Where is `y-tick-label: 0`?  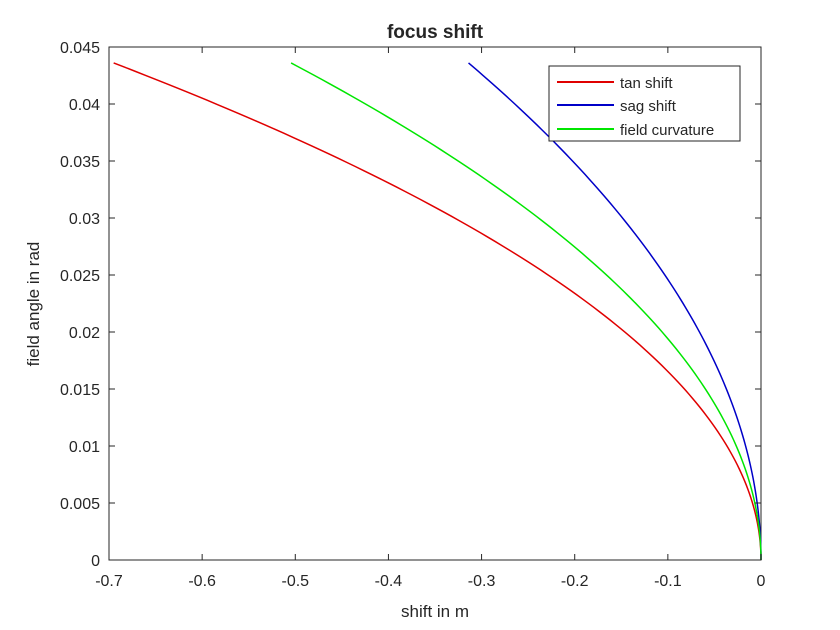 y-tick-label: 0 is located at coordinates (95, 561).